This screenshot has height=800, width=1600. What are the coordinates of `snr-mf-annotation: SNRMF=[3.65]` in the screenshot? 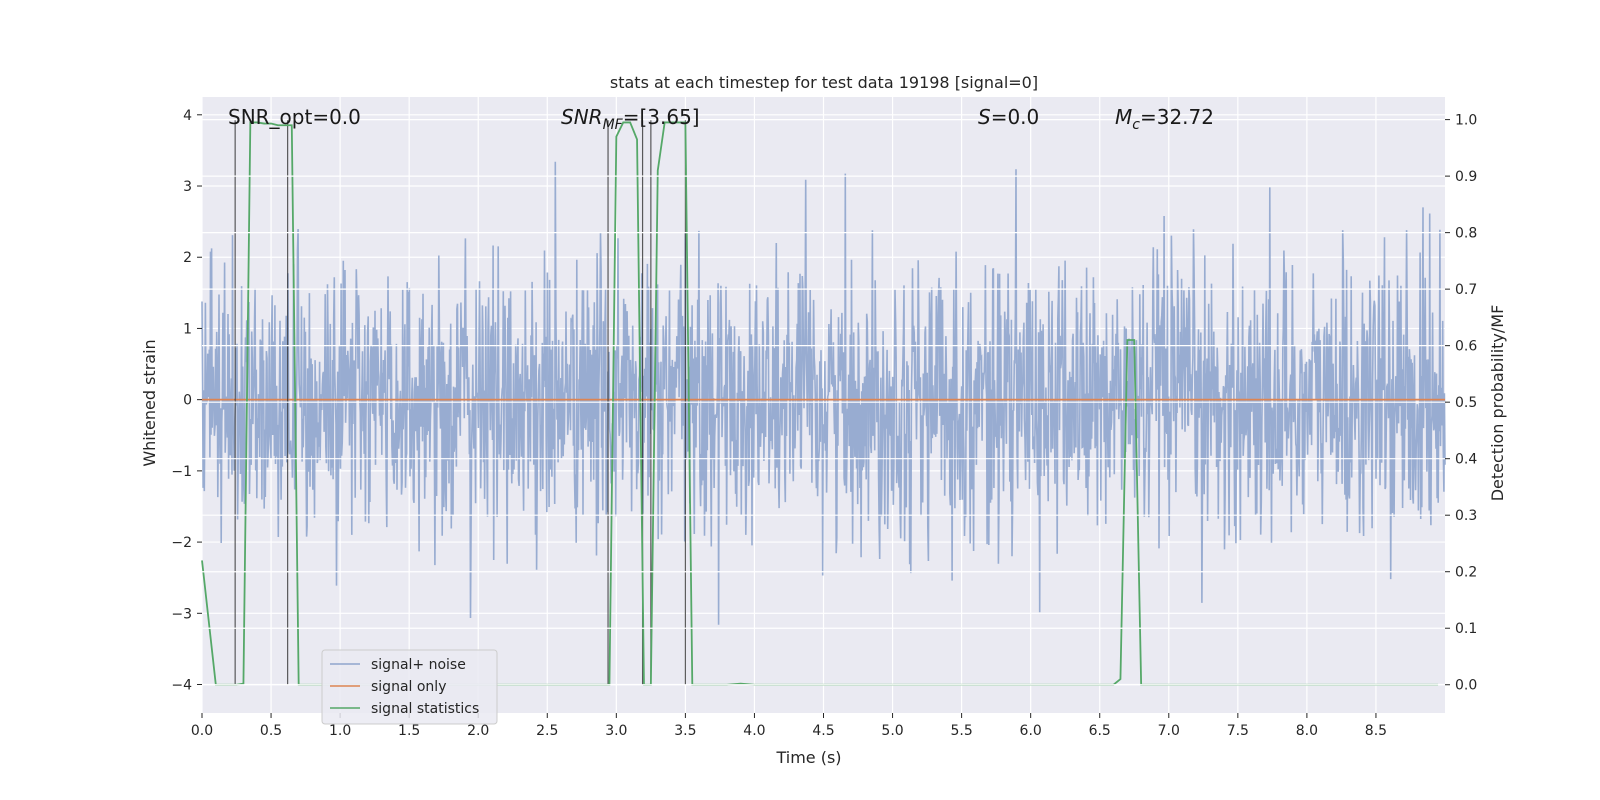 It's located at (630, 119).